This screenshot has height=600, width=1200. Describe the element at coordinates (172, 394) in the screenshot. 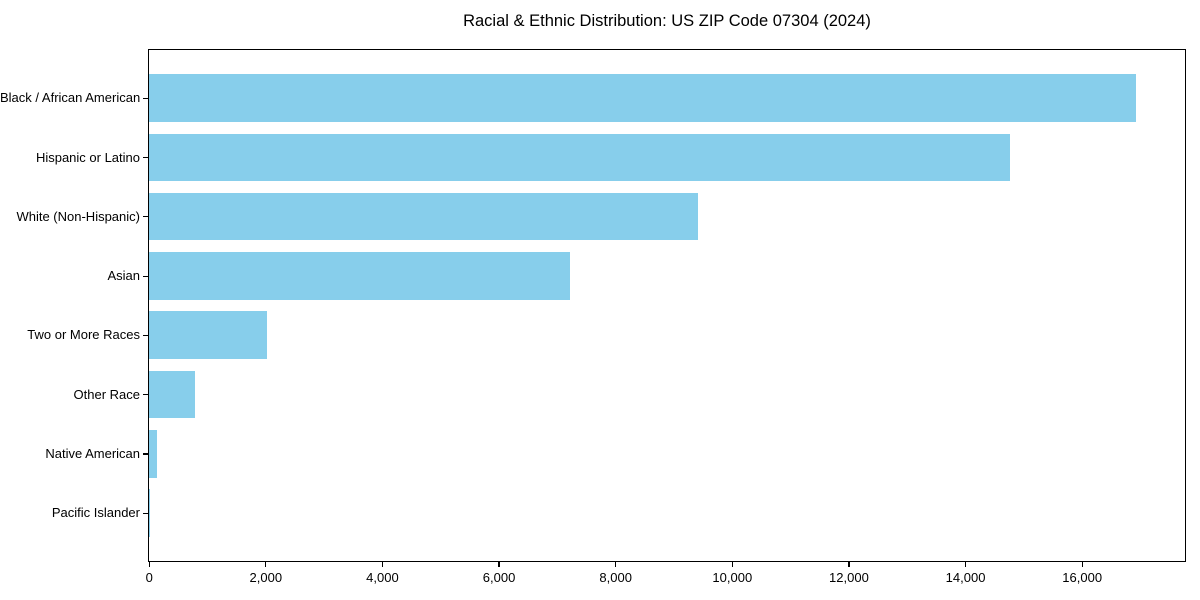

I see `bar-other-race` at that location.